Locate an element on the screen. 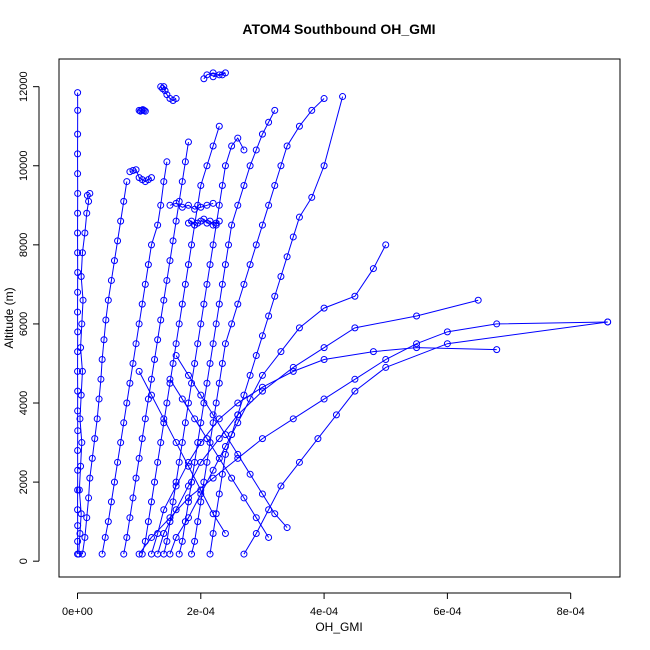  chart-title: ATOM4 Southbound OH_GMI is located at coordinates (338, 29).